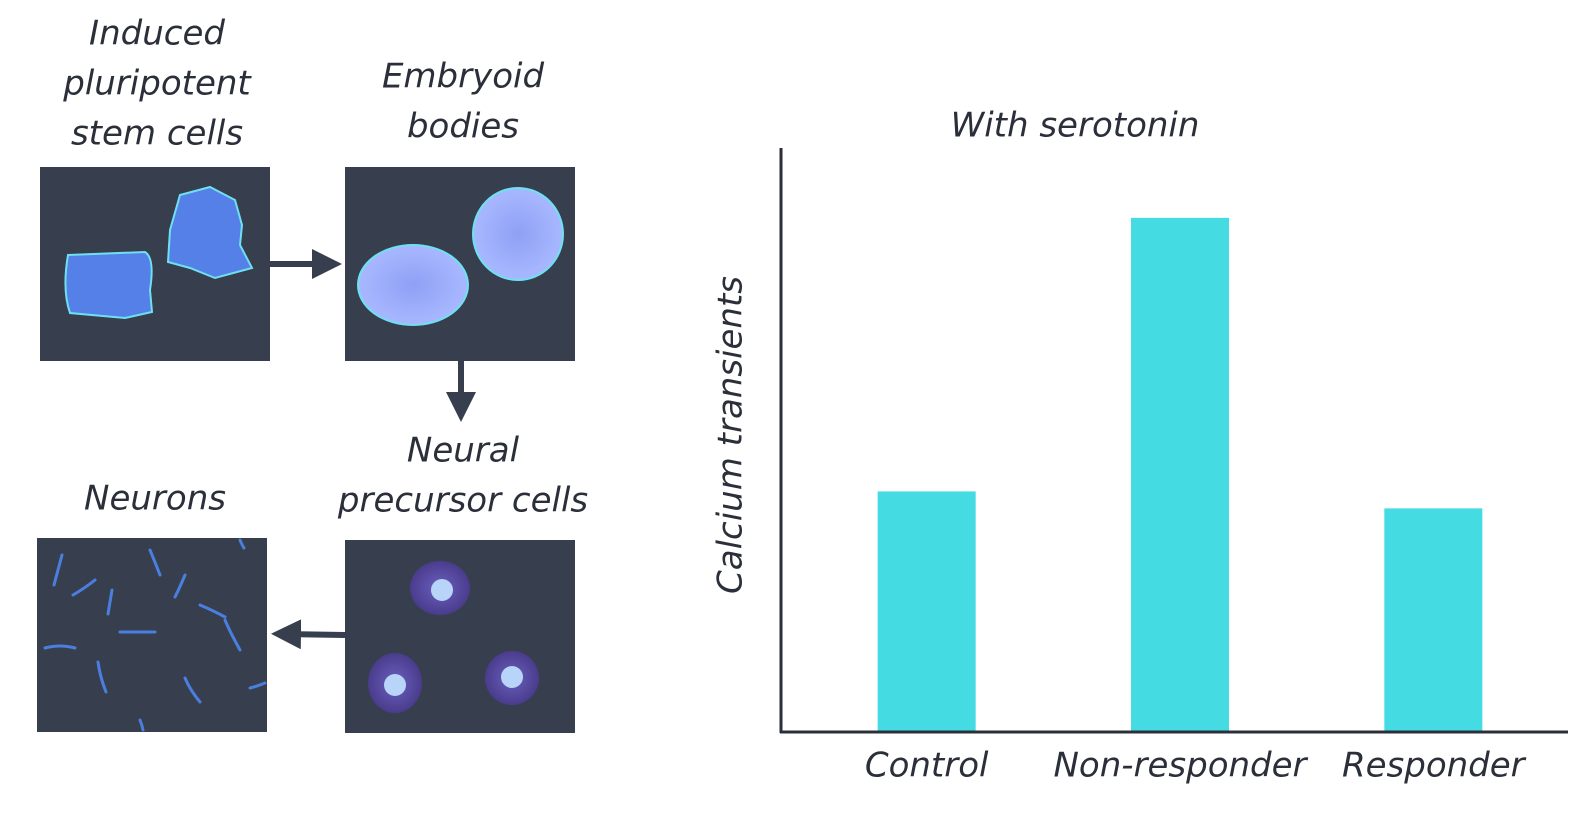  What do you see at coordinates (157, 134) in the screenshot?
I see `stage-label: stem cells` at bounding box center [157, 134].